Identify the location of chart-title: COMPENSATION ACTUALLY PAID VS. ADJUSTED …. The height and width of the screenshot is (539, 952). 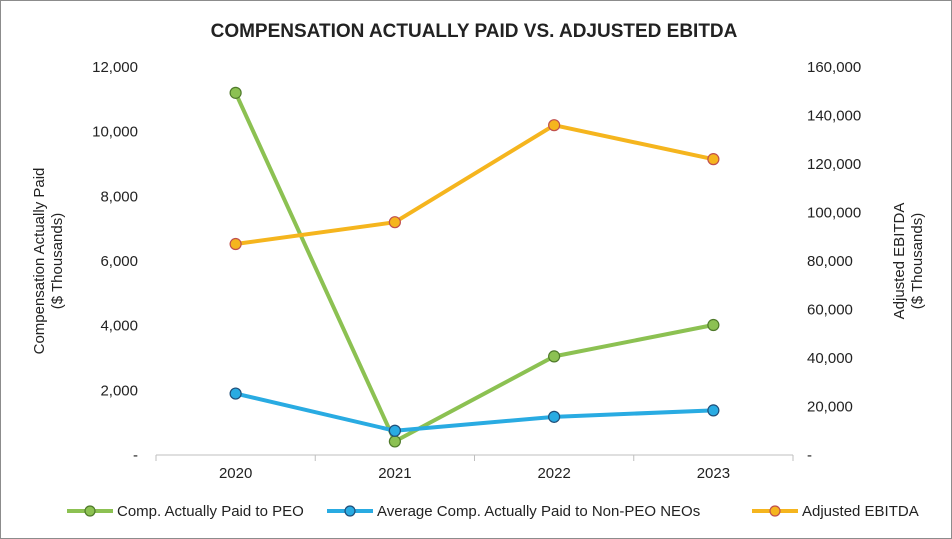
(474, 31).